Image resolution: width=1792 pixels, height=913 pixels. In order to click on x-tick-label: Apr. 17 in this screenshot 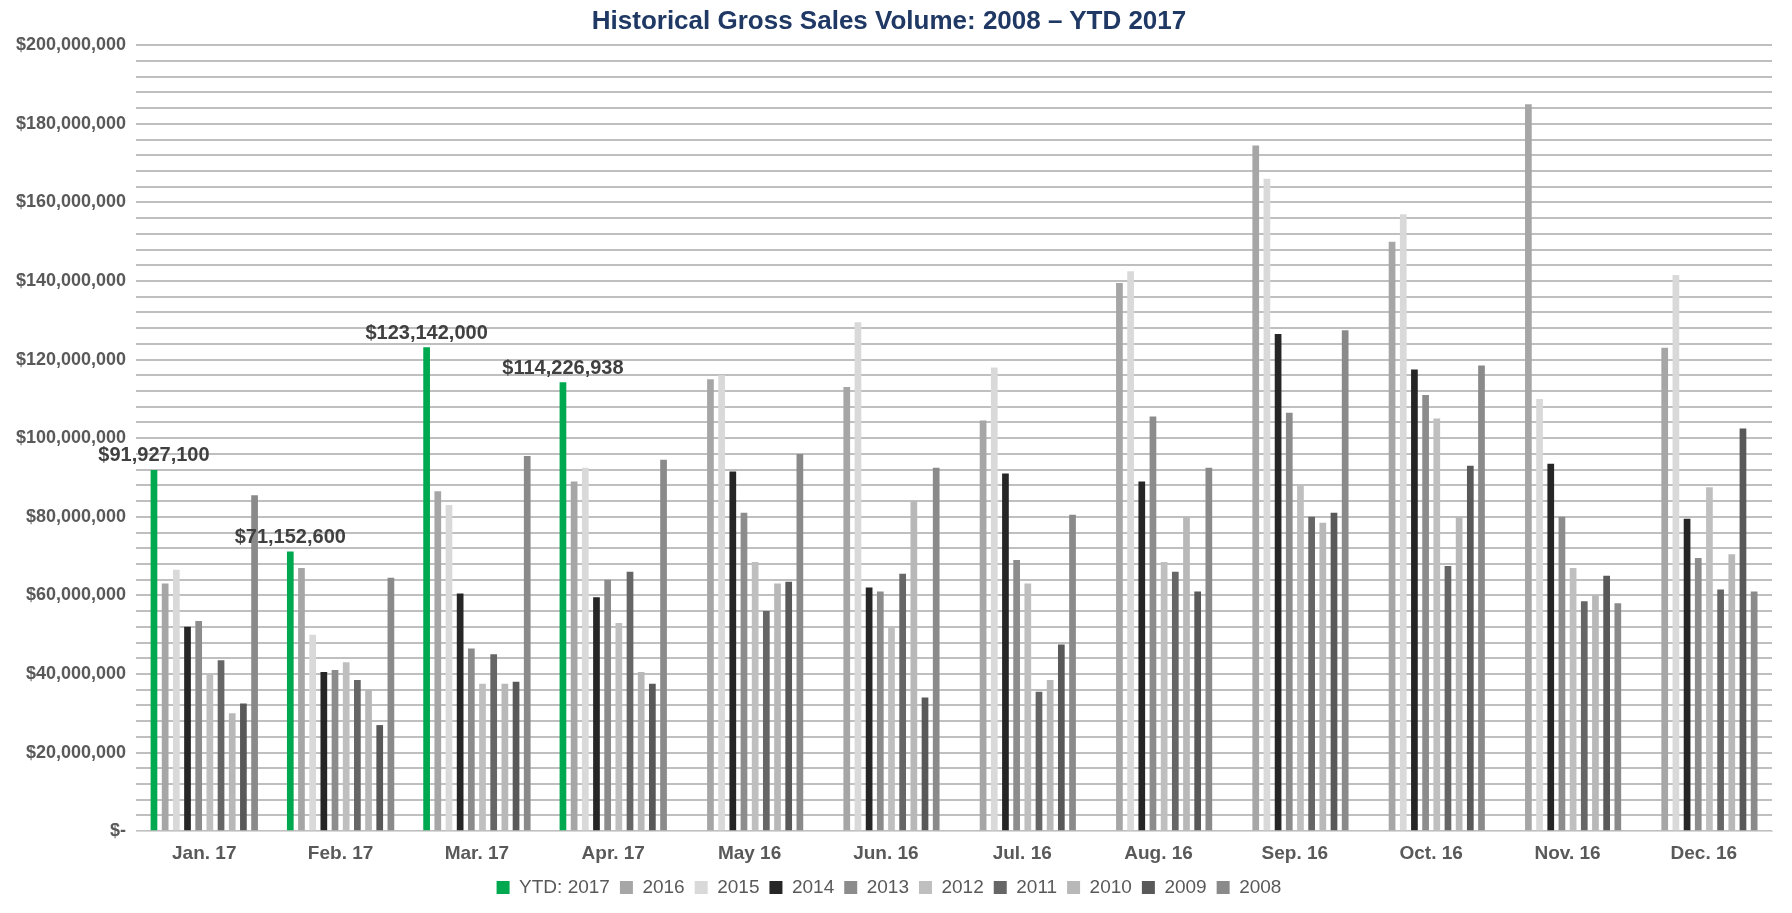, I will do `click(613, 852)`.